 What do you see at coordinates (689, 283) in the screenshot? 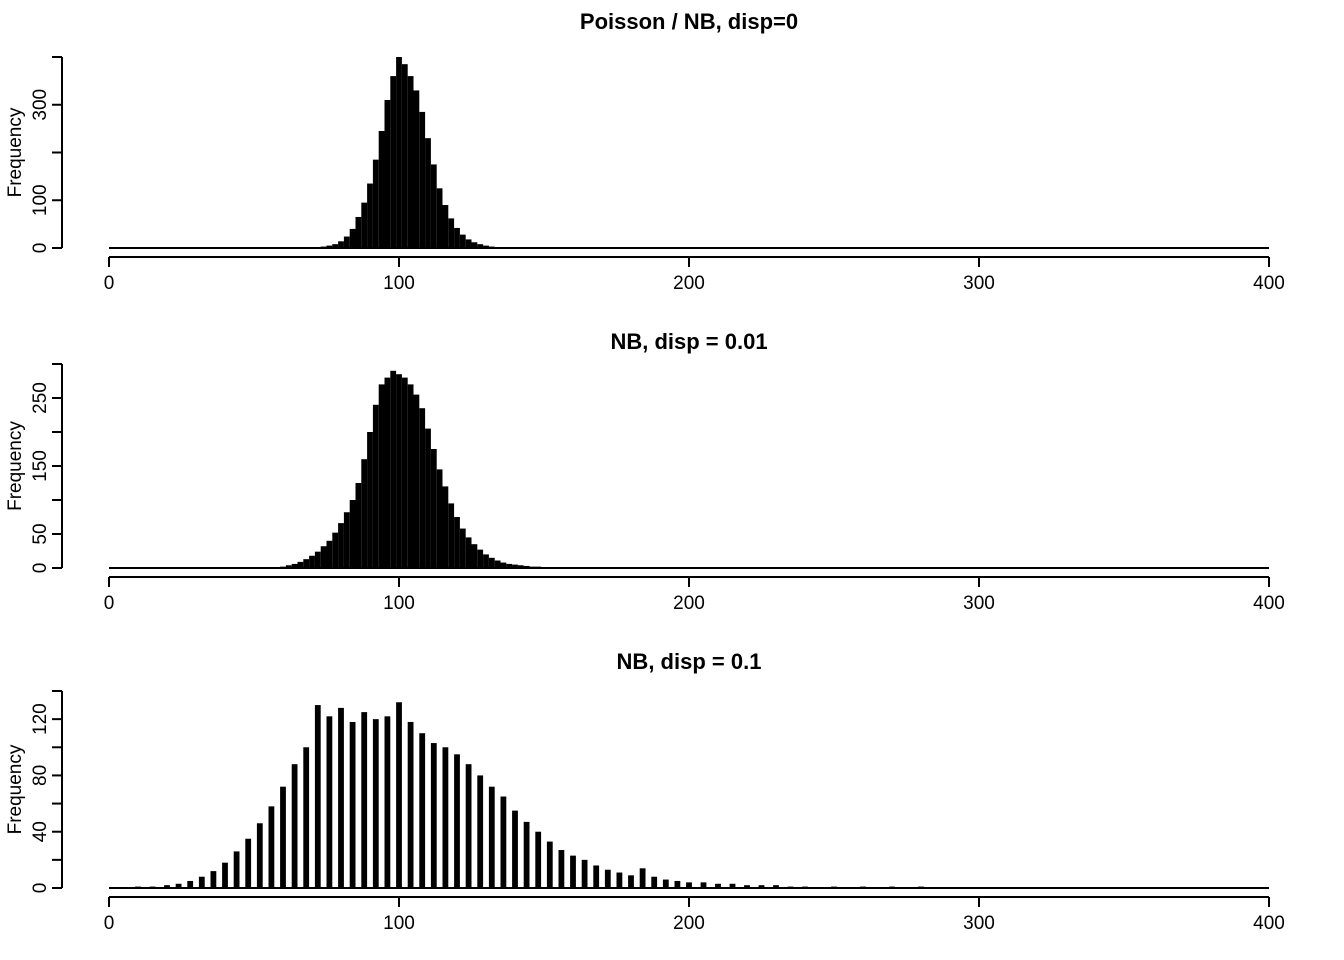
I see `x-tick-label: 200` at bounding box center [689, 283].